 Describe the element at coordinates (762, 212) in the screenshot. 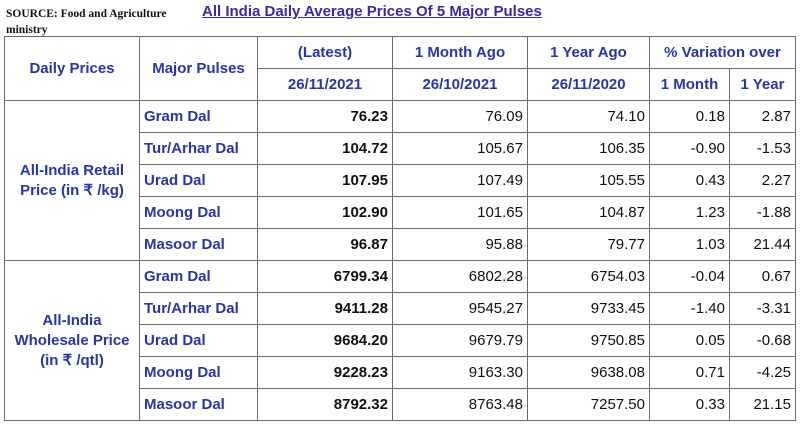

I see `variation-year: -1.88` at that location.